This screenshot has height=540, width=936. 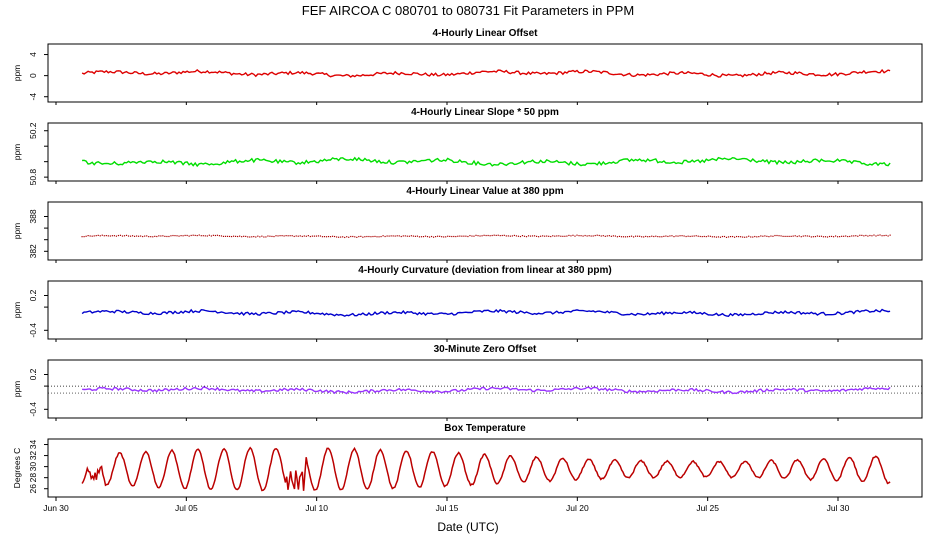 I want to click on y-axis-label: Degrees C, so click(x=17, y=468).